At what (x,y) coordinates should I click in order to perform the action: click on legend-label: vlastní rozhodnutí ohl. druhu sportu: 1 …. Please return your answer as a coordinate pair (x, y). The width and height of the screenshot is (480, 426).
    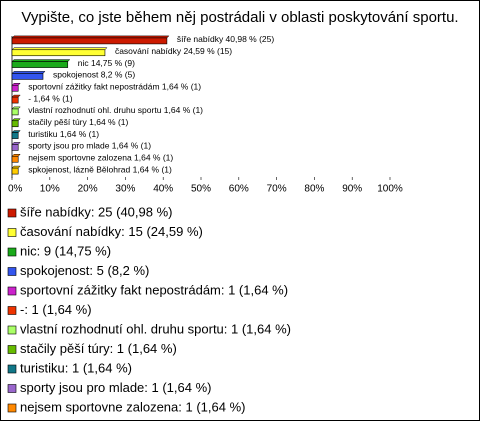
    Looking at the image, I should click on (155, 328).